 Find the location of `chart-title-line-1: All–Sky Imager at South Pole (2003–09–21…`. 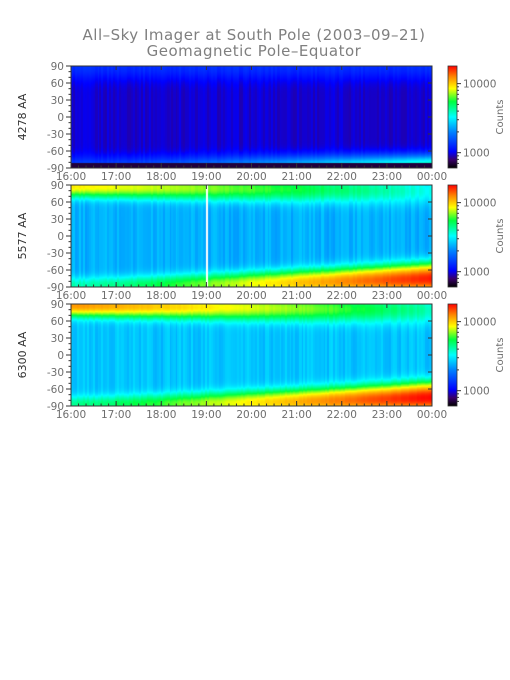

chart-title-line-1: All–Sky Imager at South Pole (2003–09–21… is located at coordinates (254, 35).